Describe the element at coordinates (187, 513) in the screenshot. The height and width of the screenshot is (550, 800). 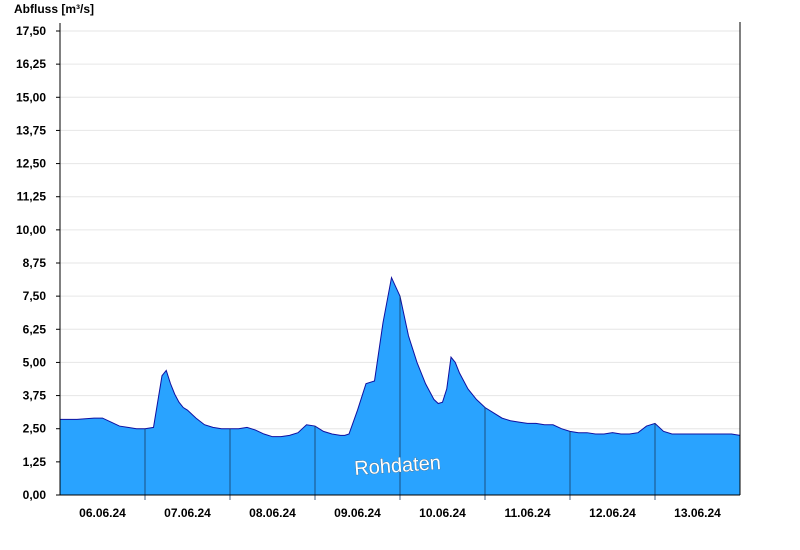
I see `x-tick-label: 07.06.24` at that location.